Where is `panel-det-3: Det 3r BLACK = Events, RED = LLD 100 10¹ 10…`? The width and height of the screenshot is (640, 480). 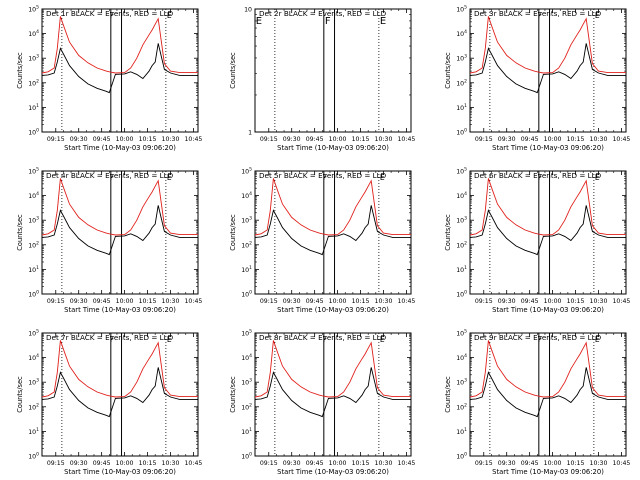
panel-det-3: Det 3r BLACK = Events, RED = LLD 100 10¹ 10… is located at coordinates (537, 79).